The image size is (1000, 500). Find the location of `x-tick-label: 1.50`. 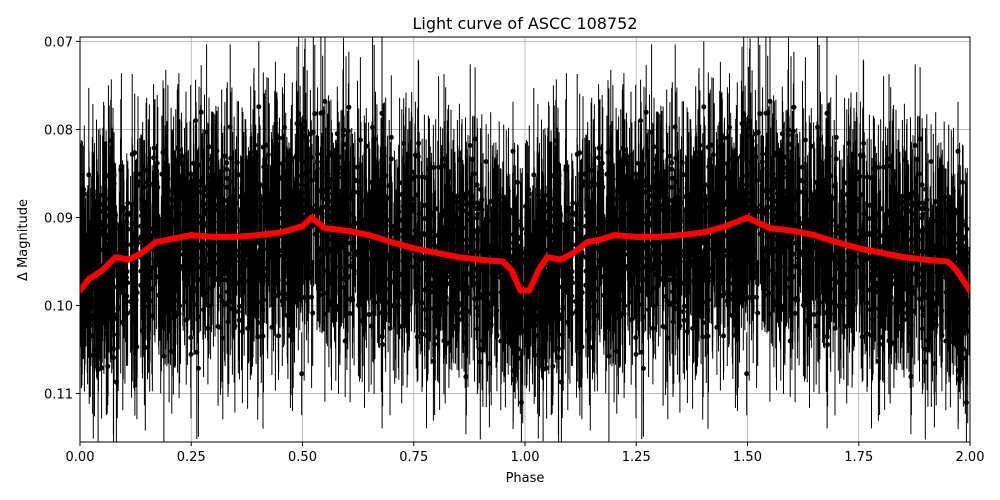

x-tick-label: 1.50 is located at coordinates (747, 457).